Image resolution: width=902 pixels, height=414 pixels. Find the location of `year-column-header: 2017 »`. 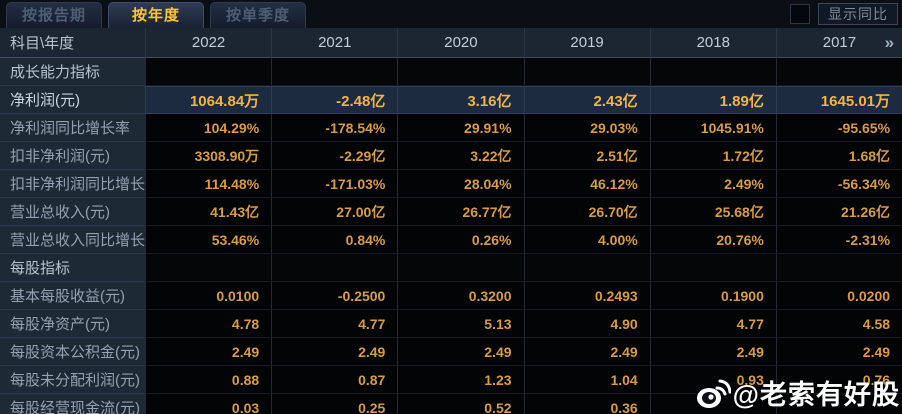

year-column-header: 2017 » is located at coordinates (838, 43).